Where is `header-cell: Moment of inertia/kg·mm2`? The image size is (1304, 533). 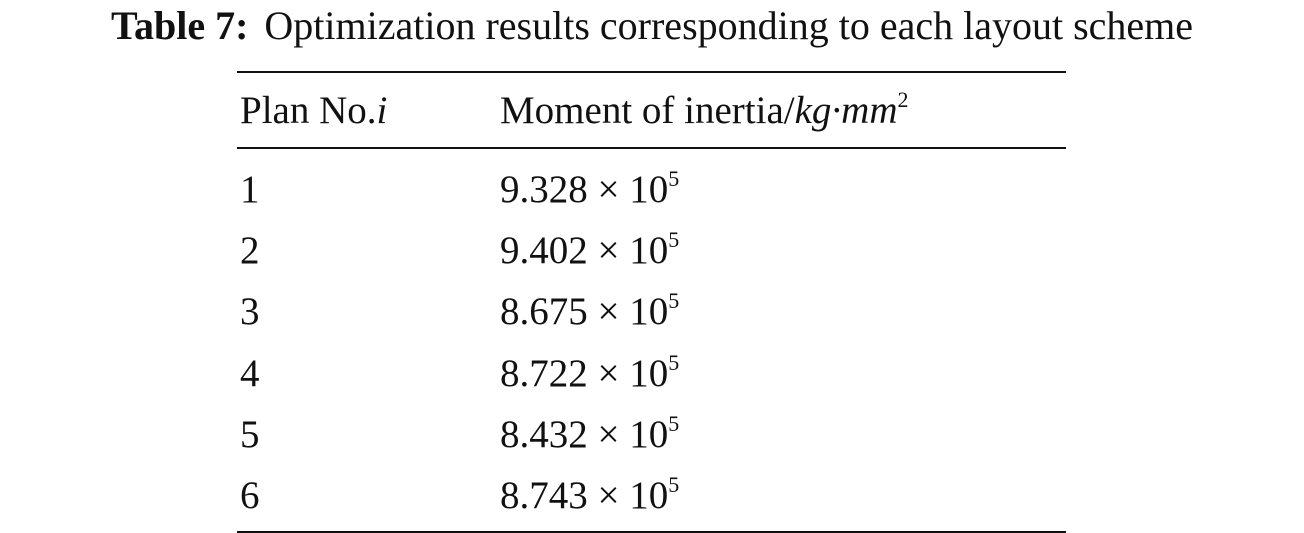 header-cell: Moment of inertia/kg·mm2 is located at coordinates (704, 111).